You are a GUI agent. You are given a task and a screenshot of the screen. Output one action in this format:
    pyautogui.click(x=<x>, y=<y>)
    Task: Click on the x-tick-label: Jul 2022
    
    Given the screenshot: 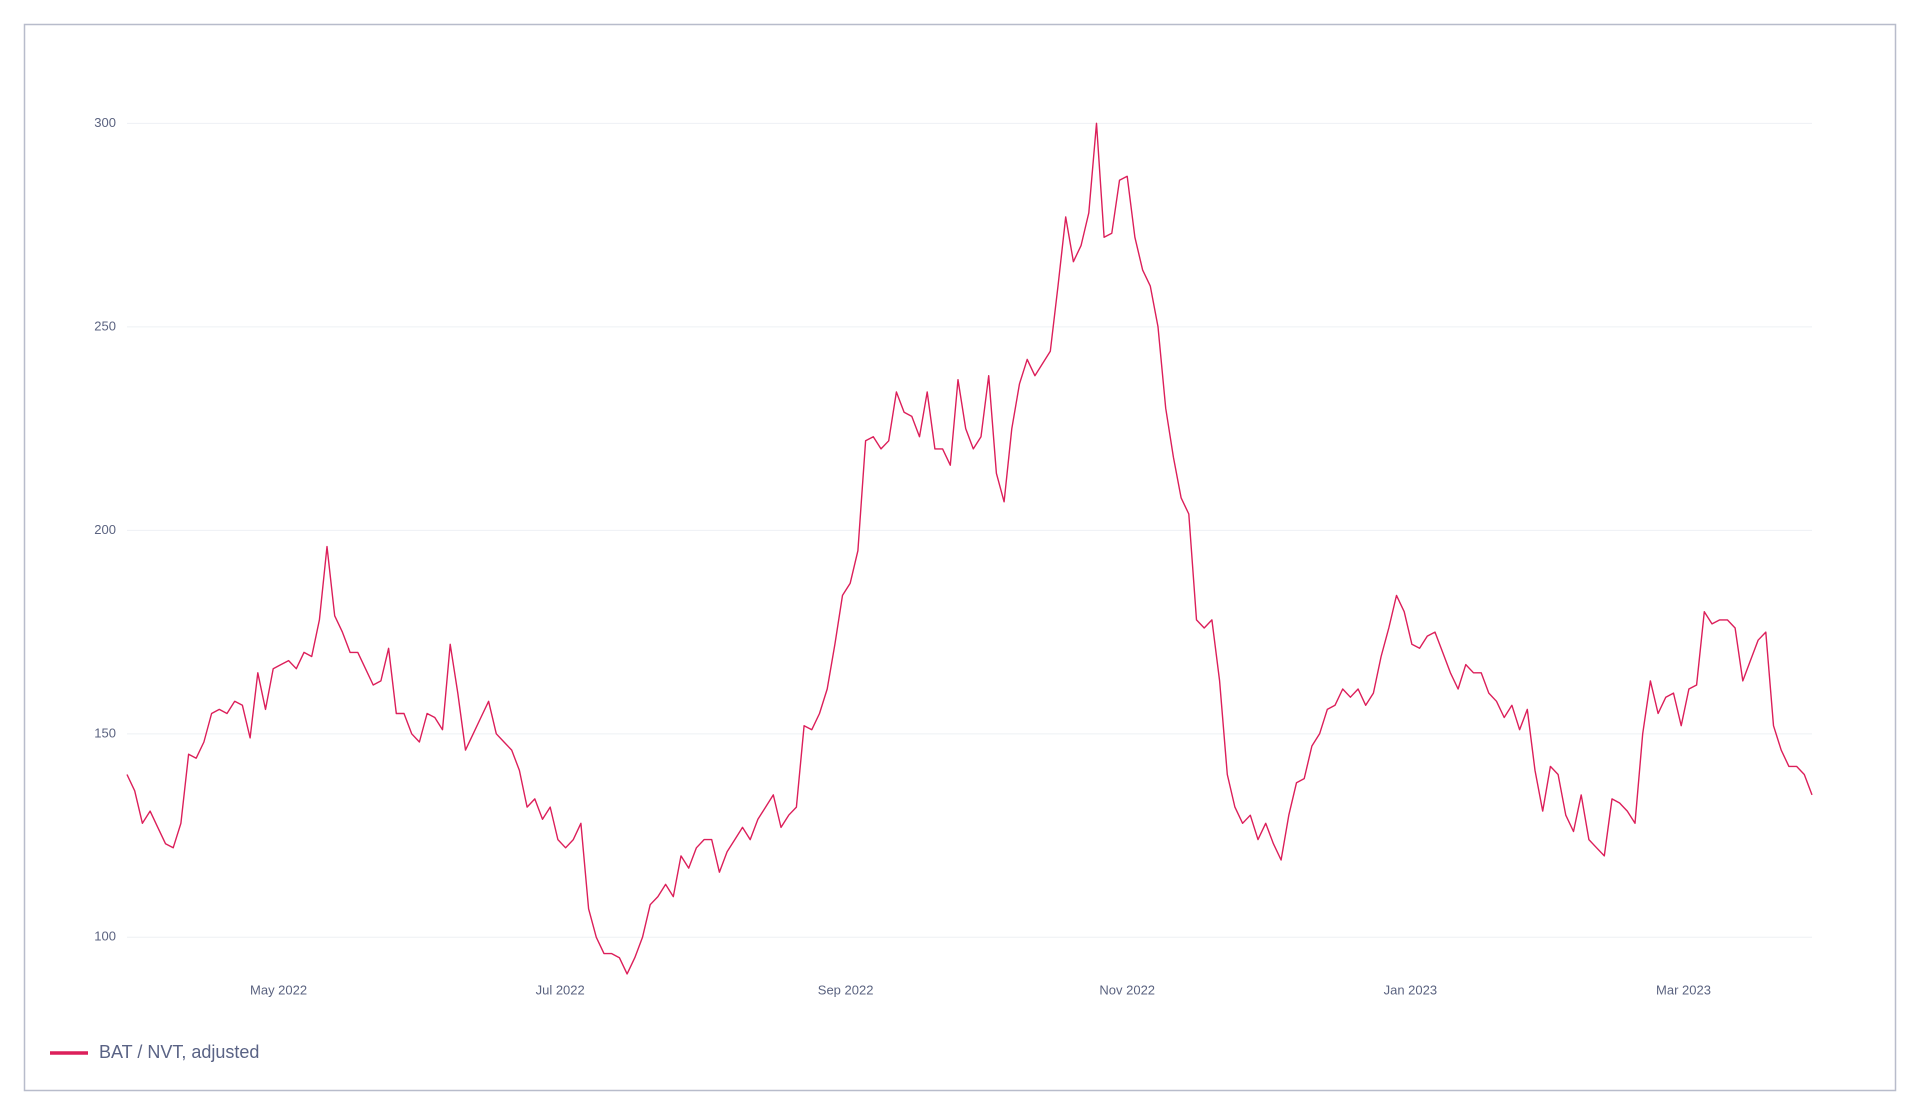 What is the action you would take?
    pyautogui.click(x=560, y=989)
    